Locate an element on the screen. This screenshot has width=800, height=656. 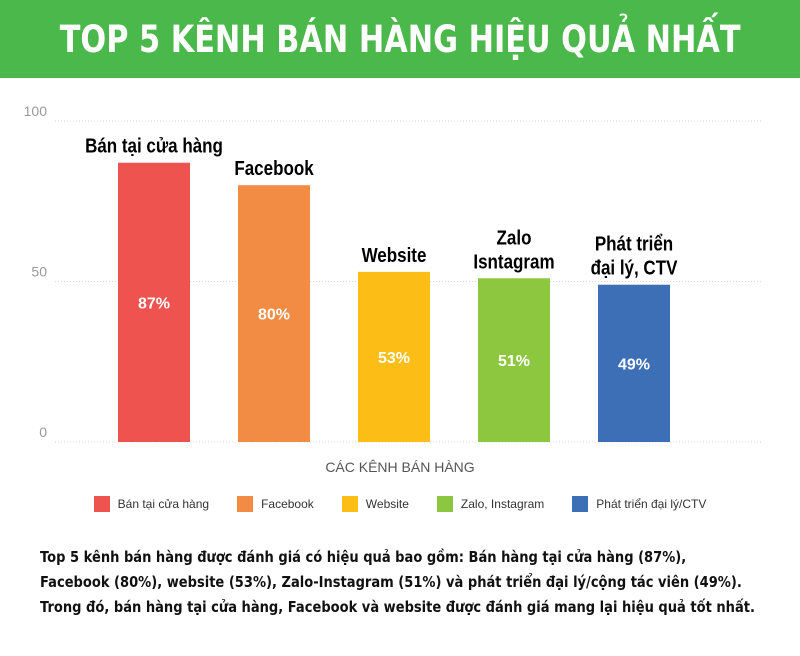
bar-category-label: Bán tại cửa hàng is located at coordinates (154, 145).